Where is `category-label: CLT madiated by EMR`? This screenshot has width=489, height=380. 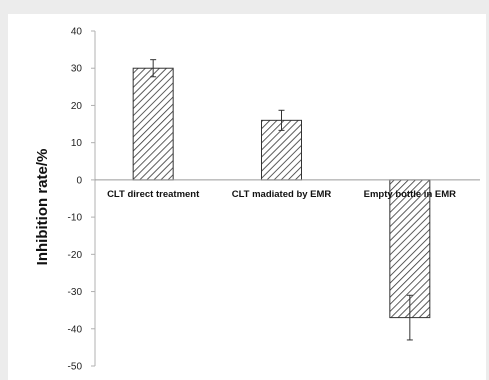 category-label: CLT madiated by EMR is located at coordinates (282, 194).